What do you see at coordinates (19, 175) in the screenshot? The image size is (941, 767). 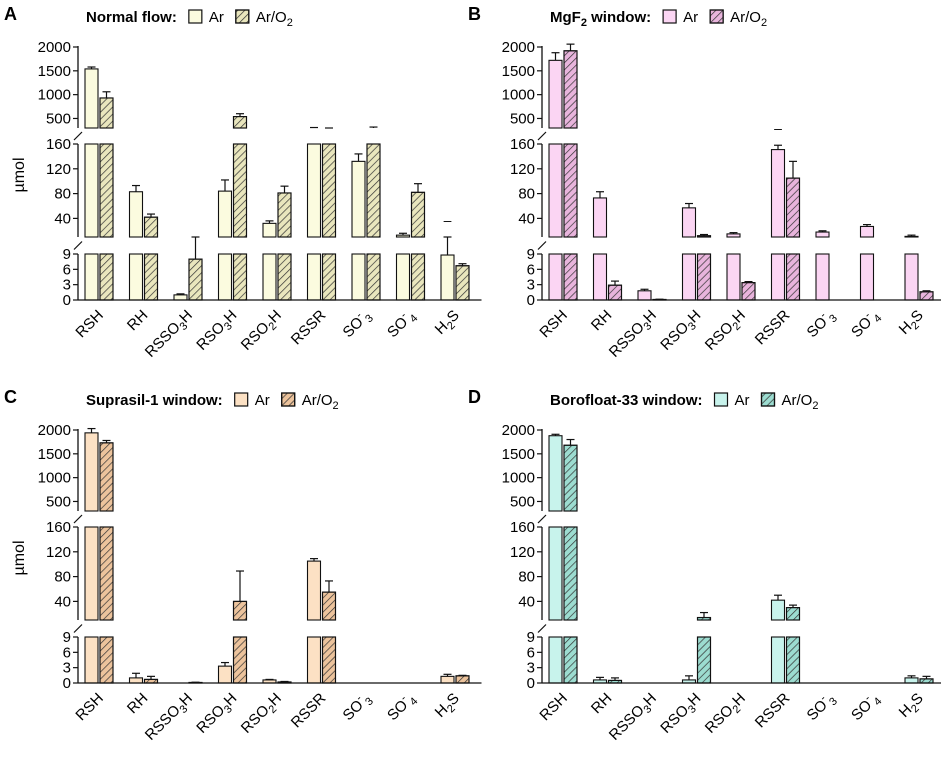 I see `y-axis-label: µmol` at bounding box center [19, 175].